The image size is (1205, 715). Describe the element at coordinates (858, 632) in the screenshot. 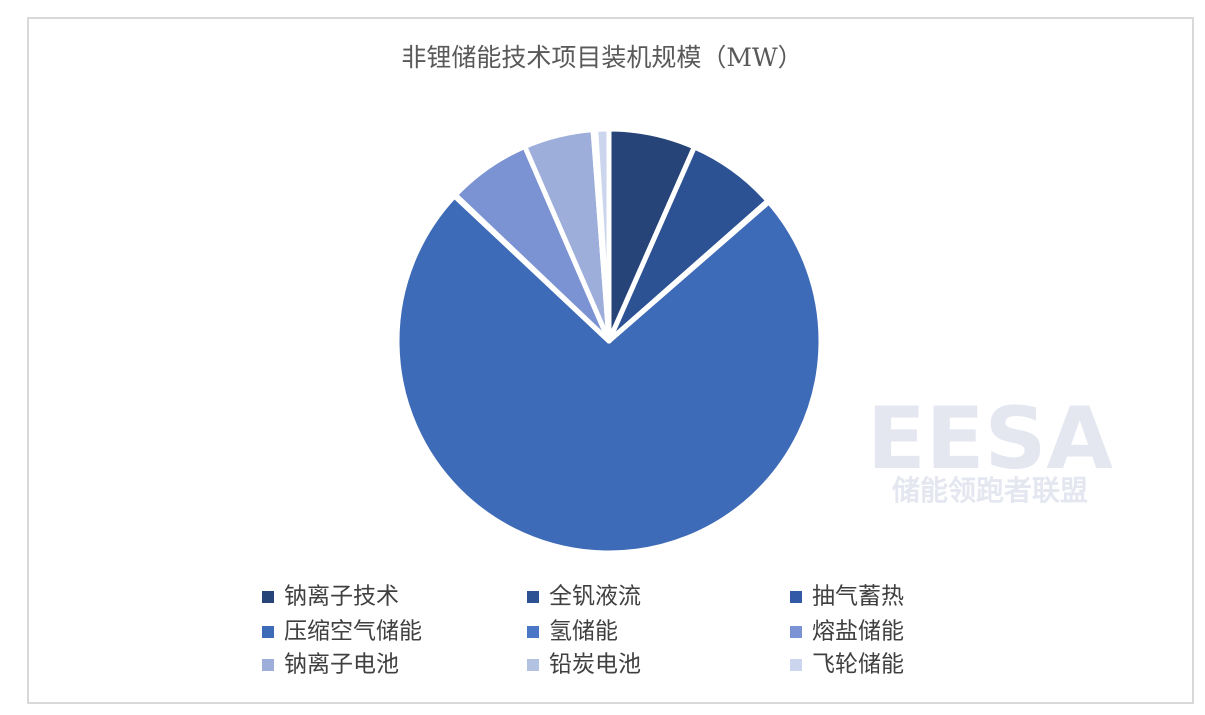

I see `legend-label: 熔盐储能` at that location.